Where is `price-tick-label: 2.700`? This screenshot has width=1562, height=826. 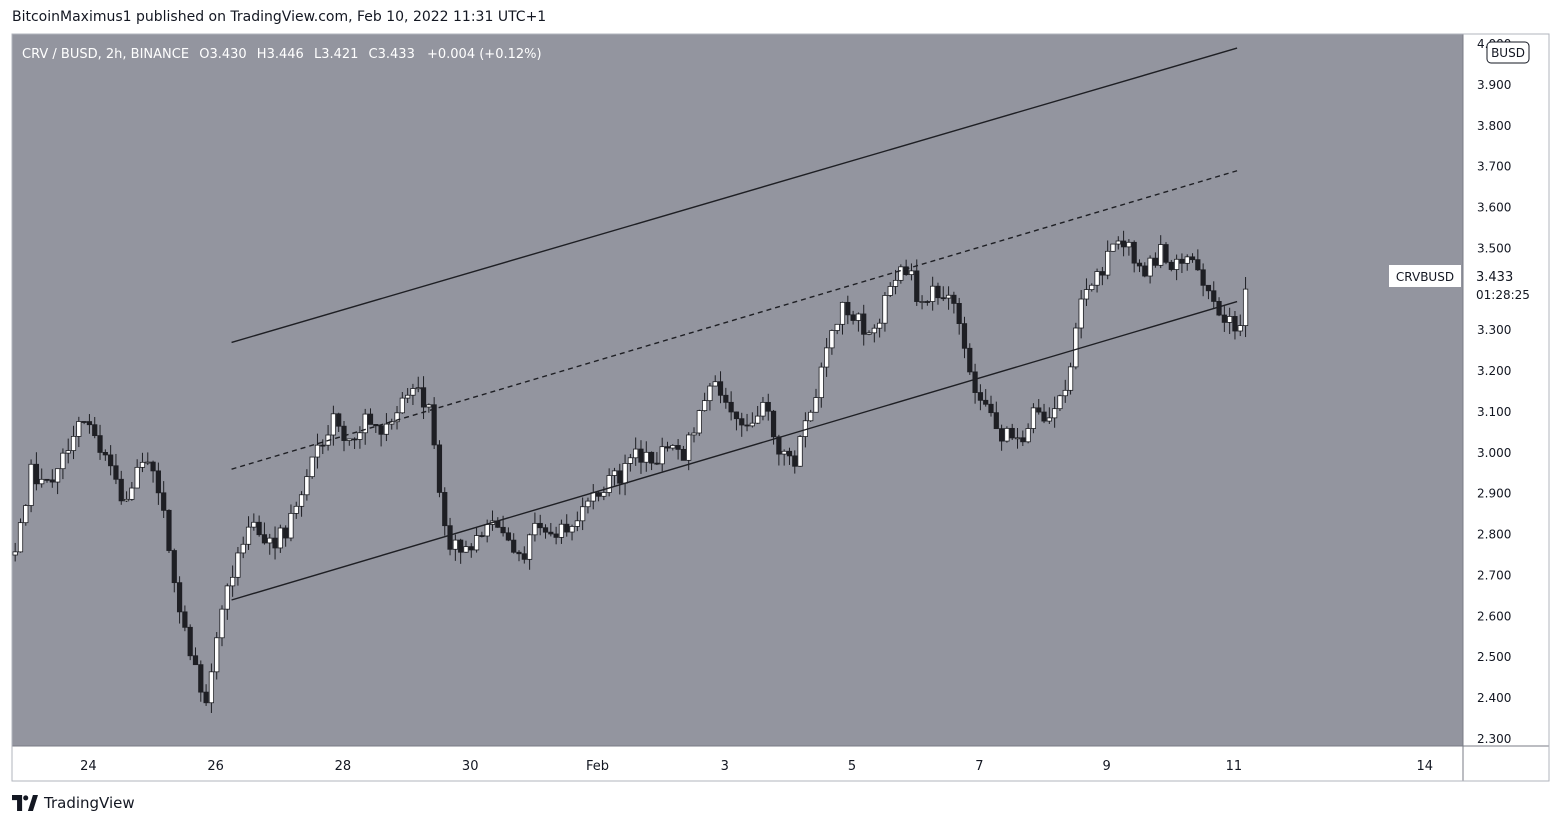
price-tick-label: 2.700 is located at coordinates (1494, 575).